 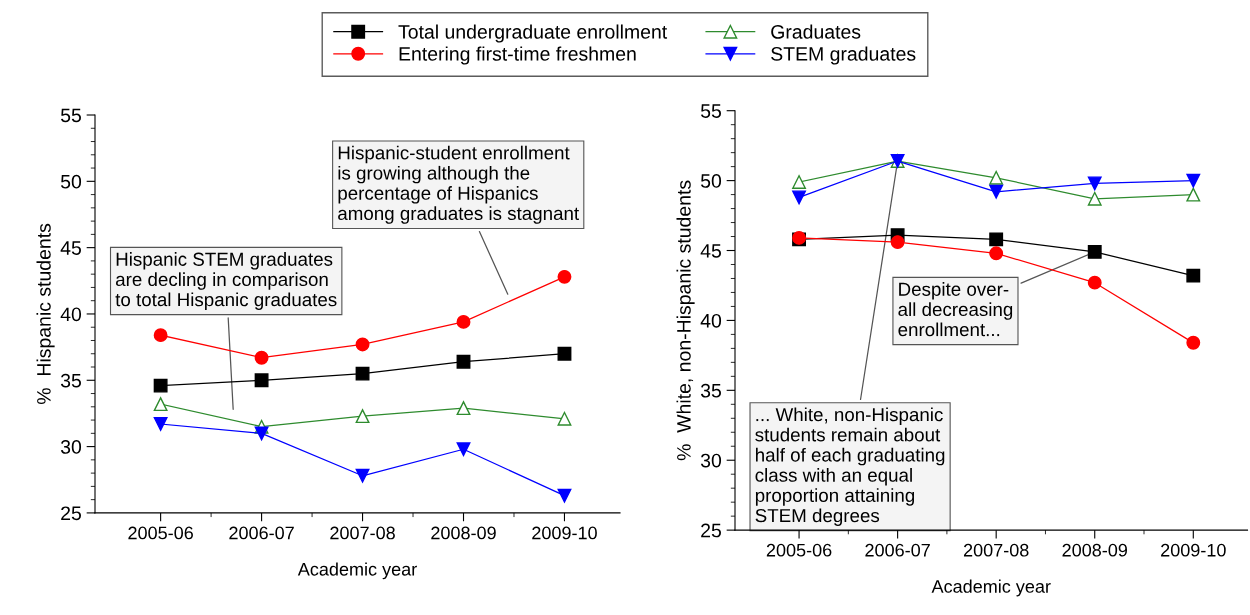 What do you see at coordinates (226, 281) in the screenshot?
I see `annotation: Hispanic STEM graduates are decling in comparison to total Hispanic graduates` at bounding box center [226, 281].